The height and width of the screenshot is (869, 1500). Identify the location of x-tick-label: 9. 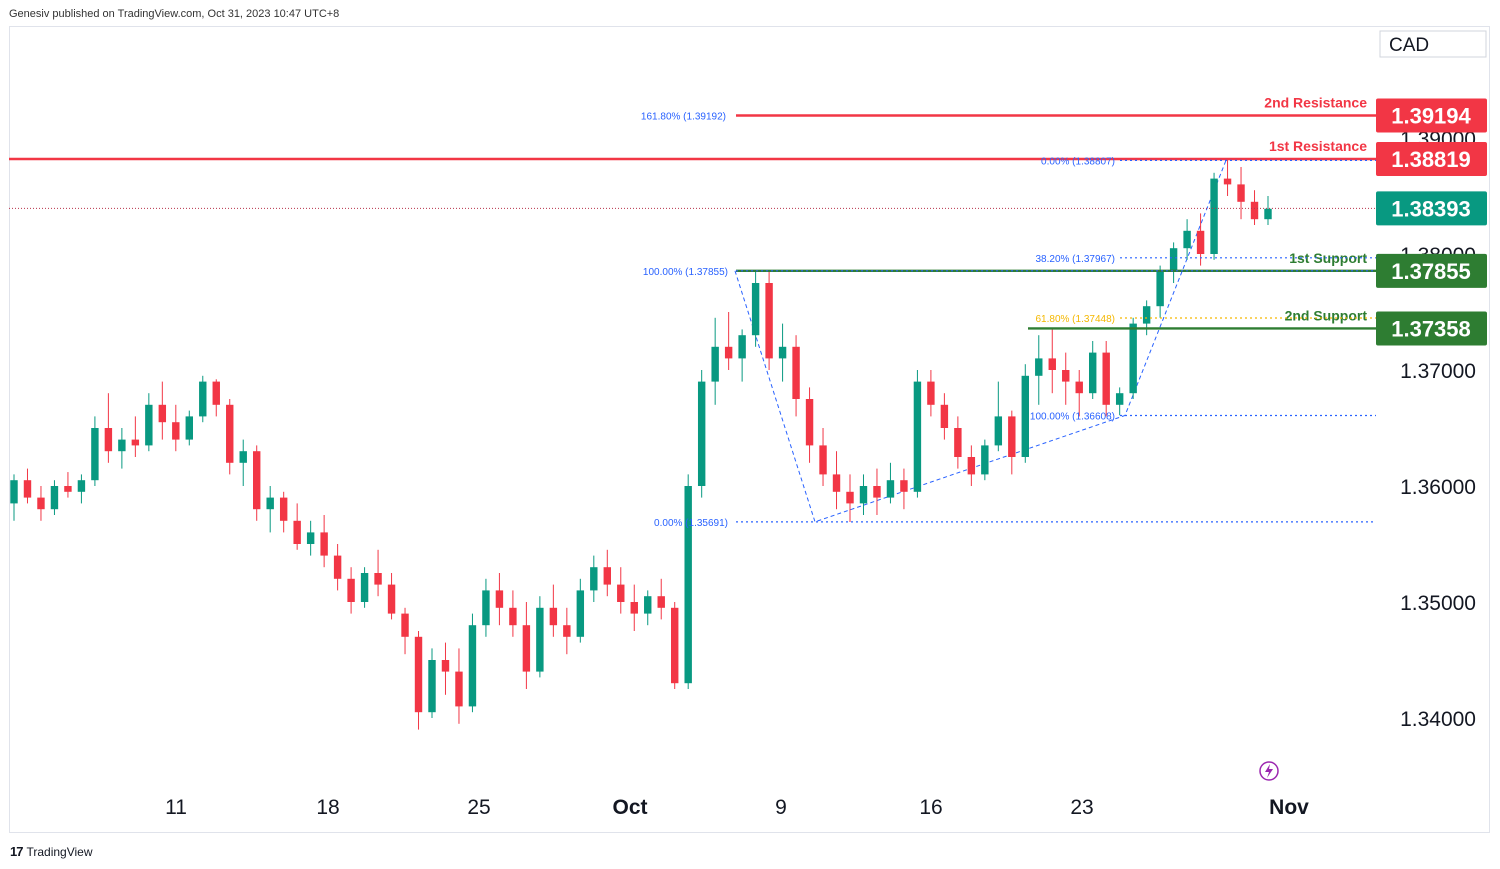
(781, 807).